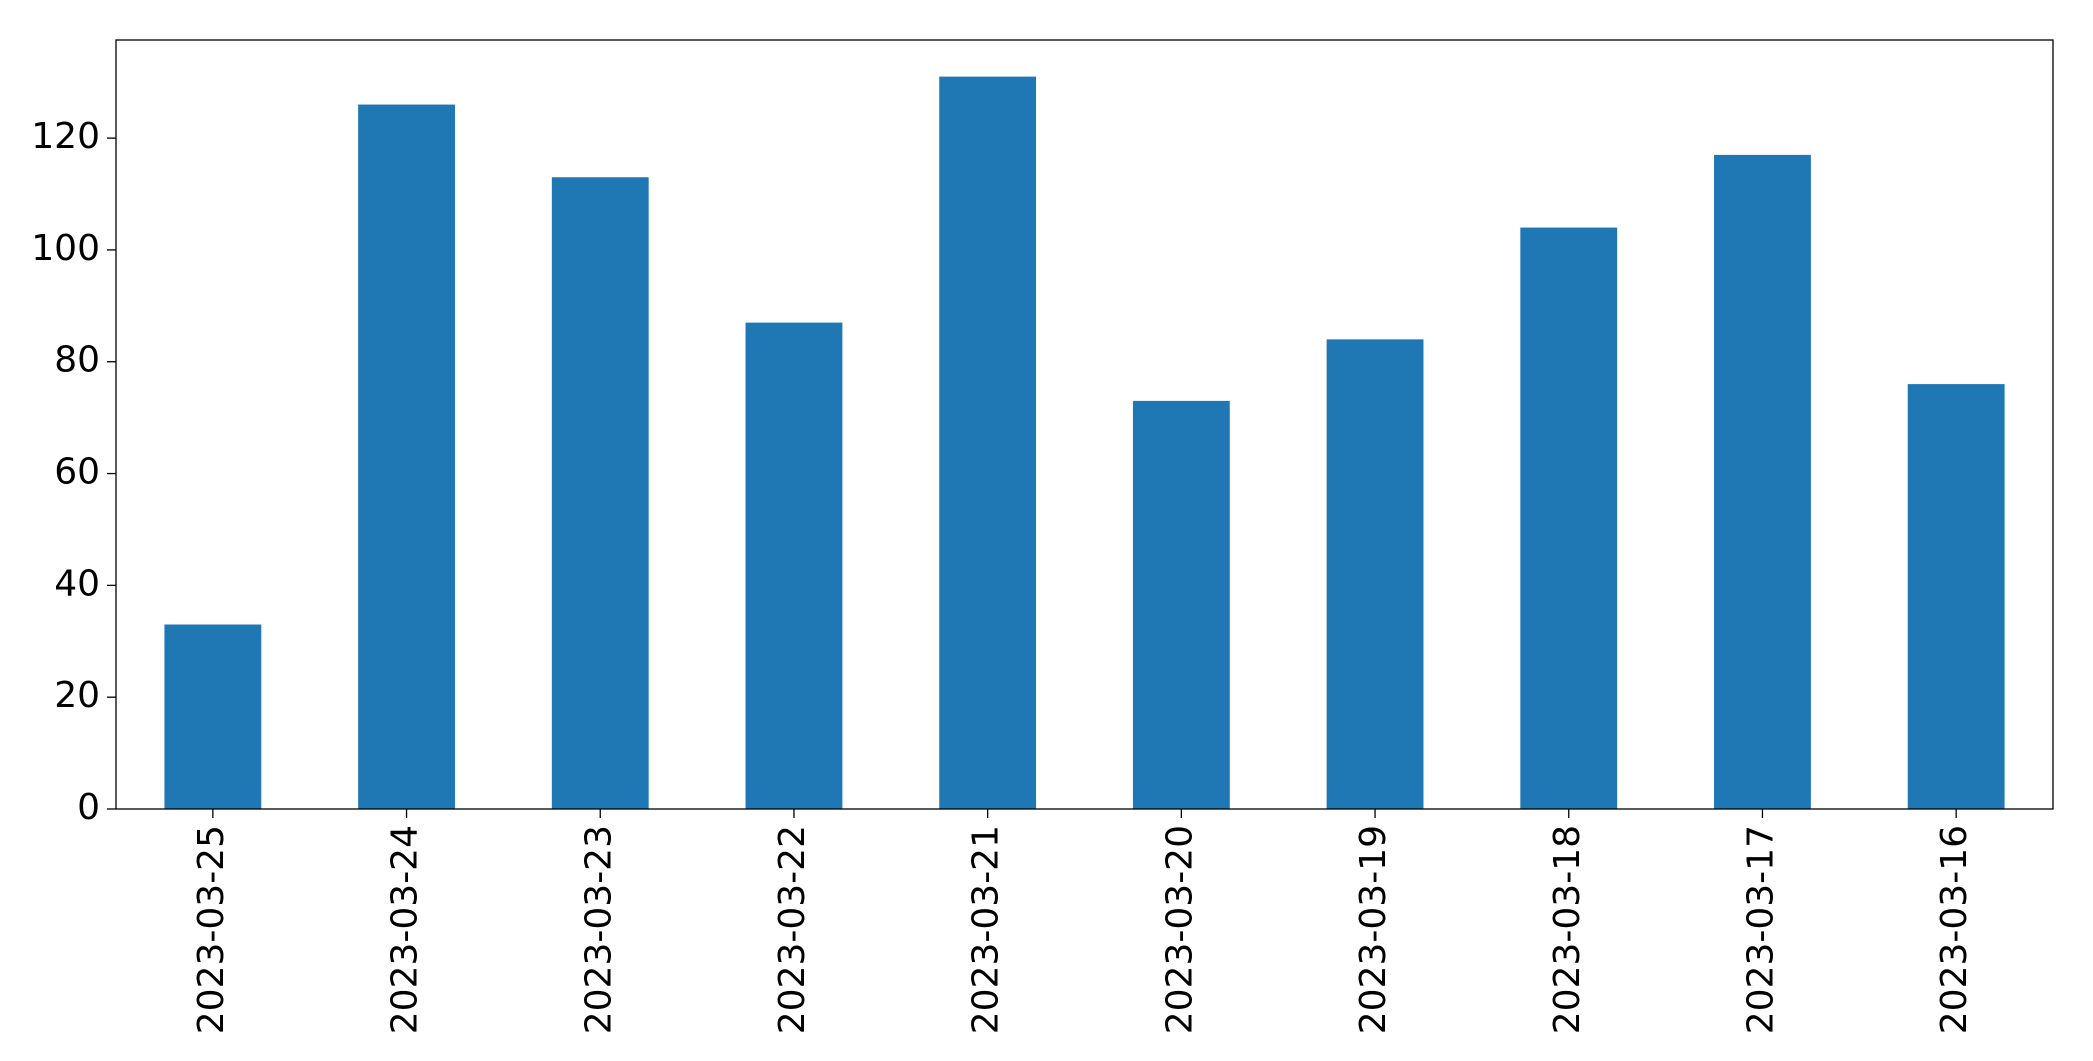 This screenshot has width=2093, height=1061. What do you see at coordinates (598, 929) in the screenshot?
I see `x-tick-label: 2023-03-23` at bounding box center [598, 929].